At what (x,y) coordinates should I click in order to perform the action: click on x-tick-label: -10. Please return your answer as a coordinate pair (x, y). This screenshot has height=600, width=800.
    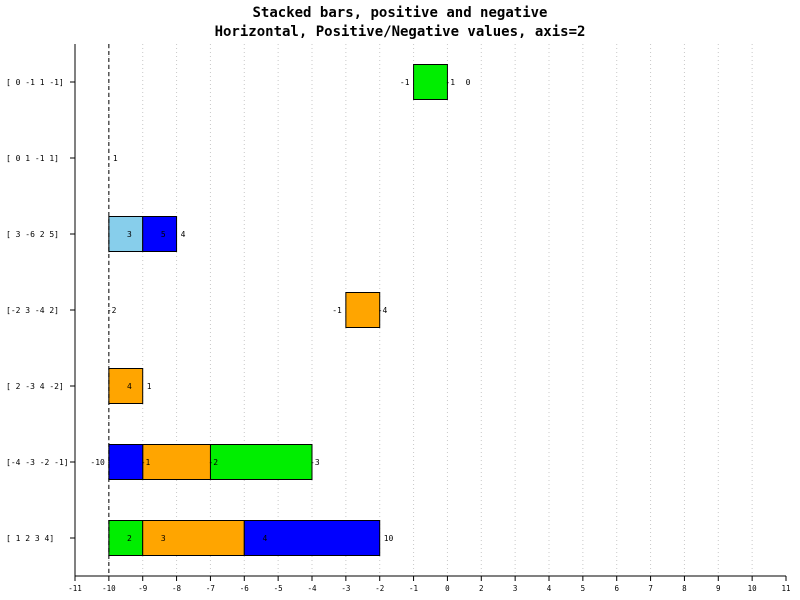
    Looking at the image, I should click on (109, 588).